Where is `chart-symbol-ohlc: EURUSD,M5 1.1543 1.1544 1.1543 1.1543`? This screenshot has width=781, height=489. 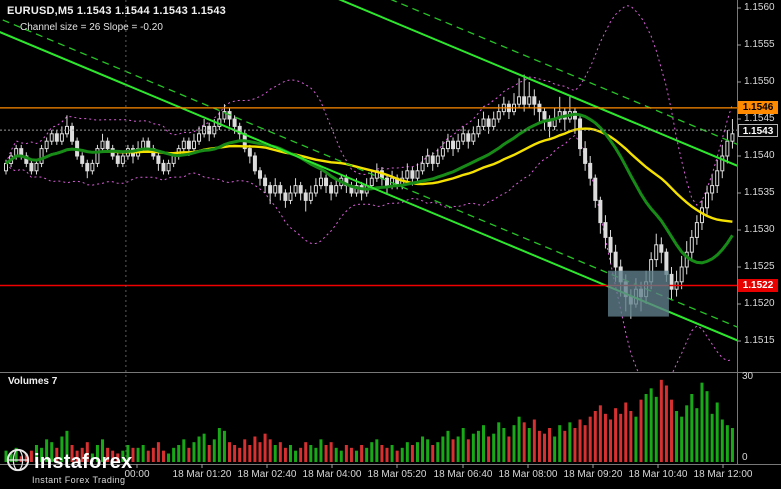
chart-symbol-ohlc: EURUSD,M5 1.1543 1.1544 1.1543 1.1543 is located at coordinates (116, 11).